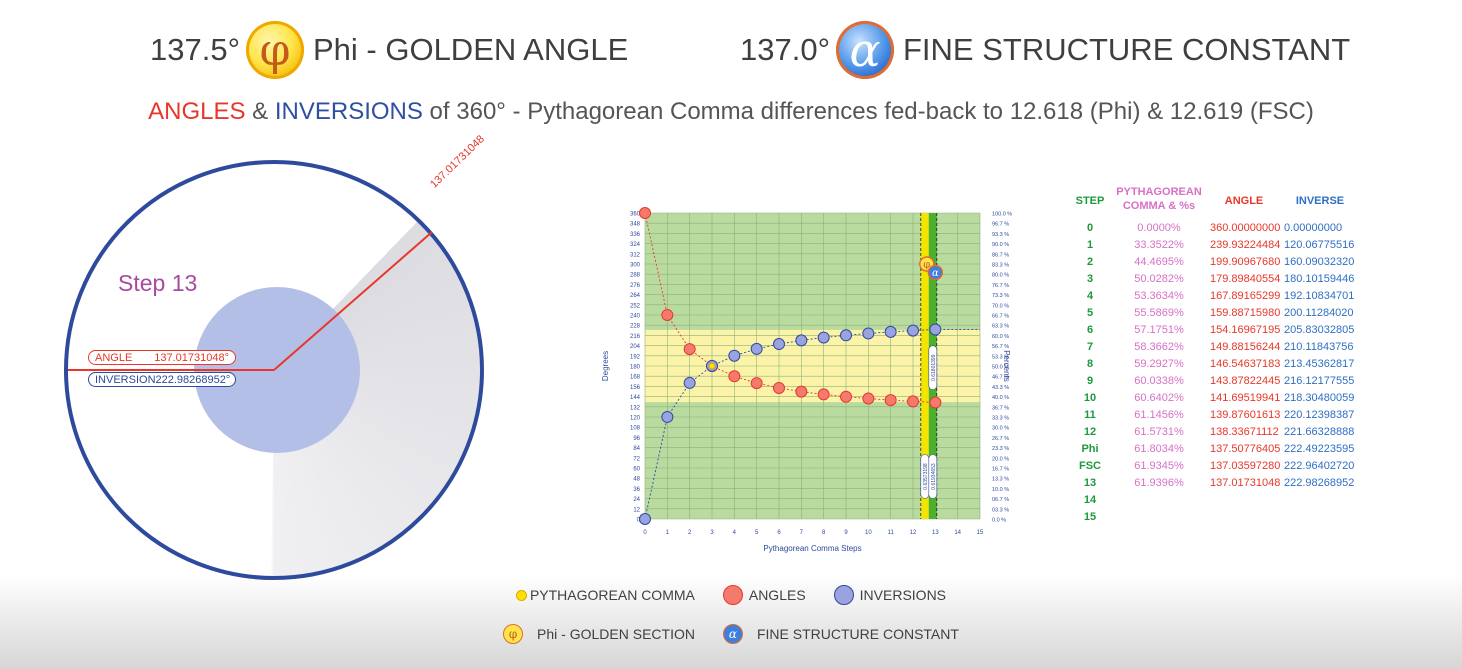  I want to click on vertical-value-label: 0.61801399, so click(934, 367).